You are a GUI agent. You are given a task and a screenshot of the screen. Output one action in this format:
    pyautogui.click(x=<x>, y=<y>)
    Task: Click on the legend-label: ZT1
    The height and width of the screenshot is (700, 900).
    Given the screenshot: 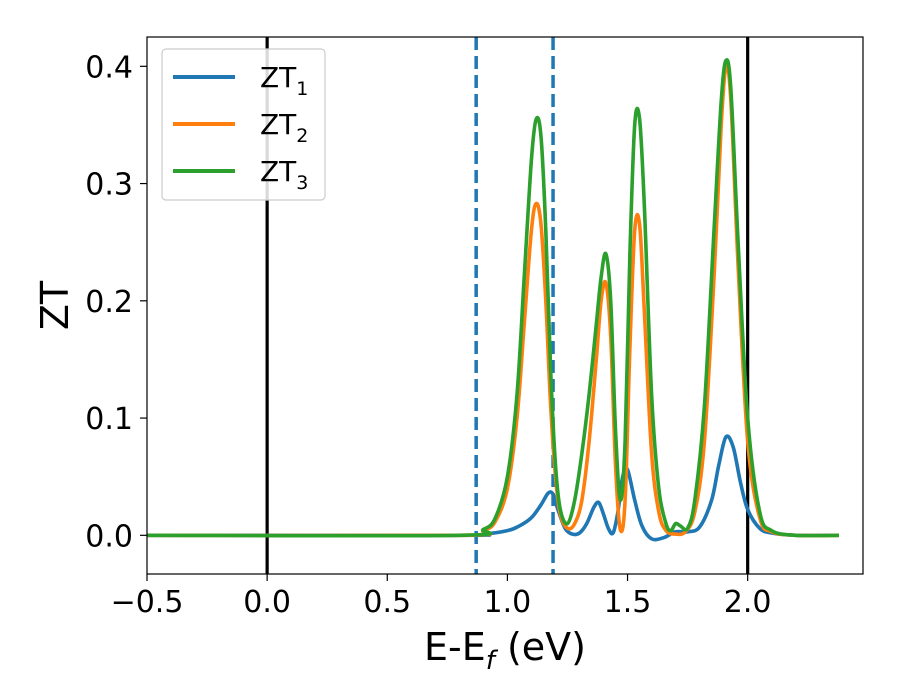 What is the action you would take?
    pyautogui.click(x=284, y=80)
    